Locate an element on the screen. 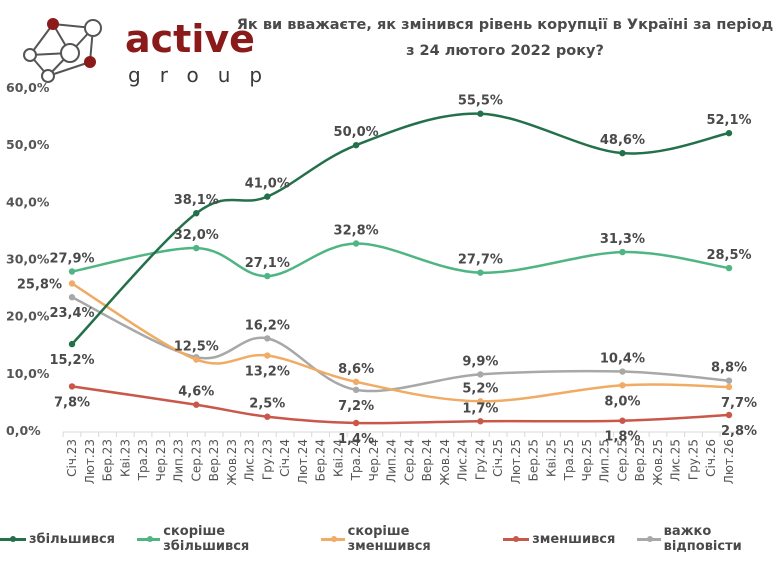 The height and width of the screenshot is (585, 780). x-tick-label: Жов.23 is located at coordinates (232, 462).